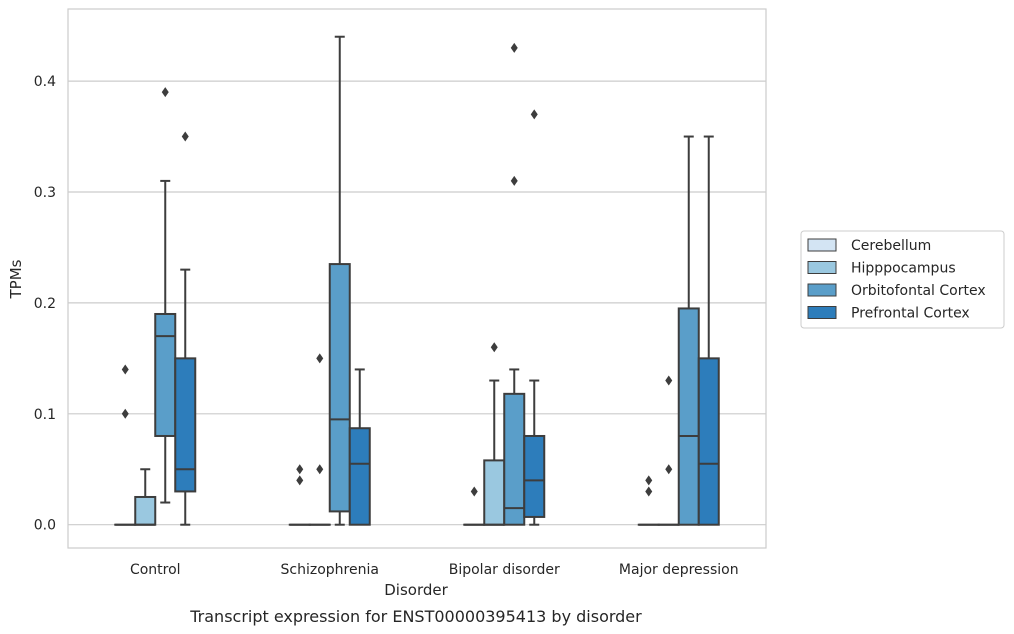  Describe the element at coordinates (45, 526) in the screenshot. I see `y-tick-label: 0.0` at that location.